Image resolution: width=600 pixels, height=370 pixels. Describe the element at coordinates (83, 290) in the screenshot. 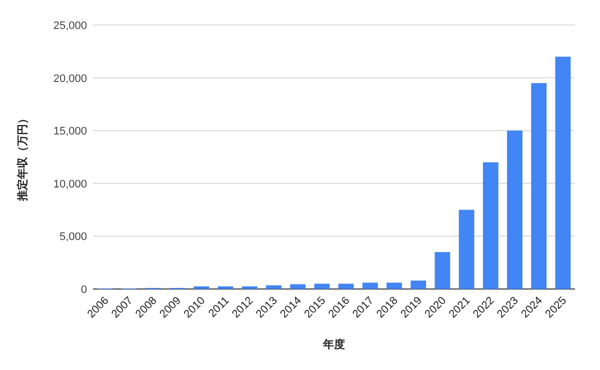

I see `y-tick-label: 0` at that location.